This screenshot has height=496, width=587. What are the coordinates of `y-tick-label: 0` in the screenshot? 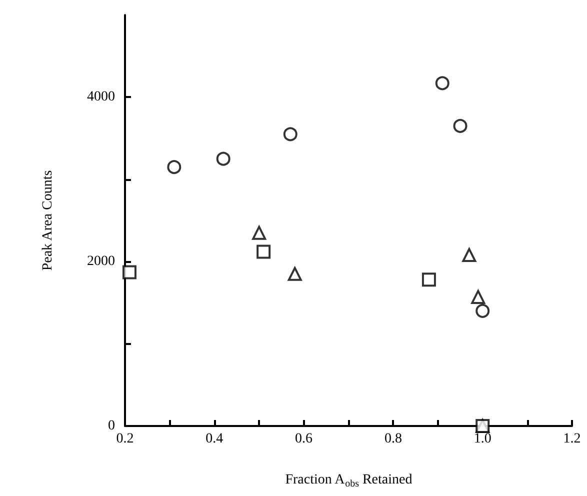 It's located at (111, 426).